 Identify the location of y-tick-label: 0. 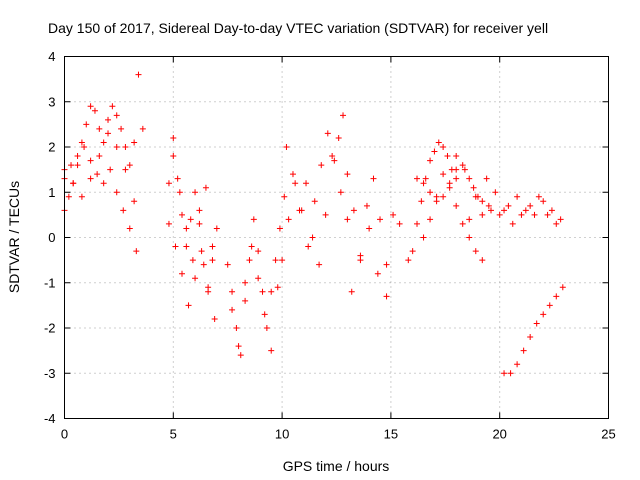
(51, 237).